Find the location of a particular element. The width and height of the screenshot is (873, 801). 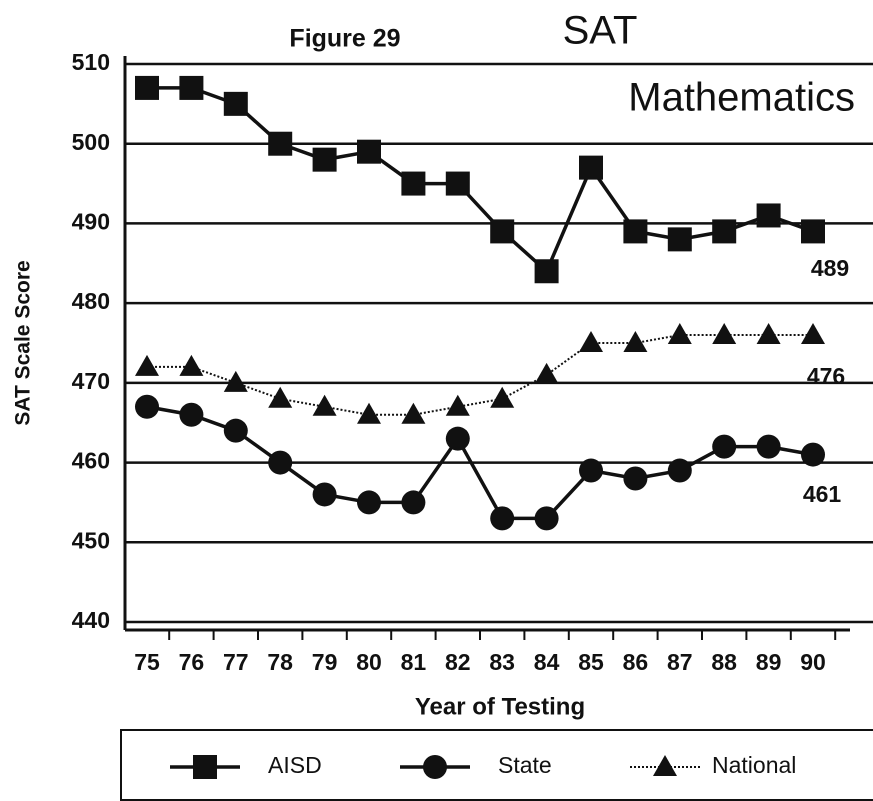

x-tick-label: 88 is located at coordinates (724, 662).